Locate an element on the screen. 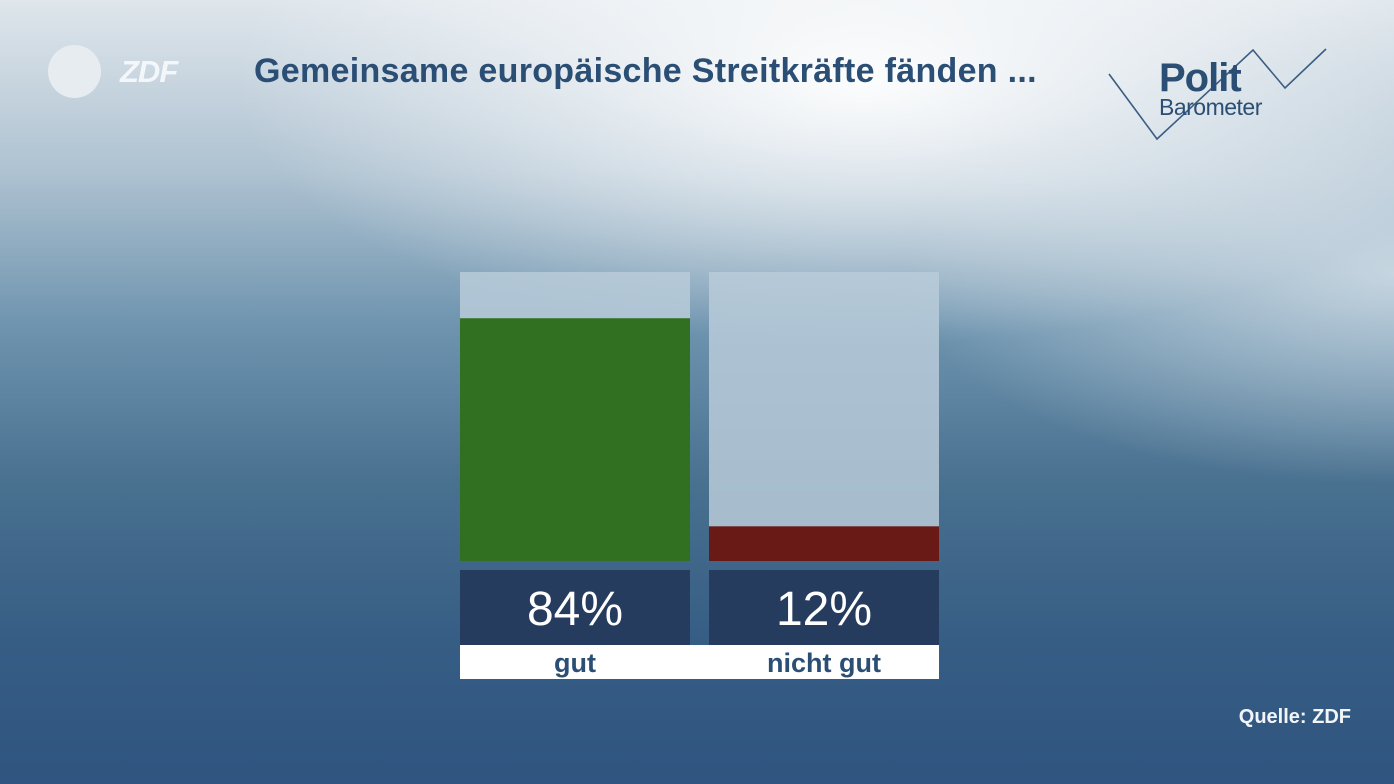 The width and height of the screenshot is (1394, 784). politbarometer-zigzag-icon is located at coordinates (1217, 94).